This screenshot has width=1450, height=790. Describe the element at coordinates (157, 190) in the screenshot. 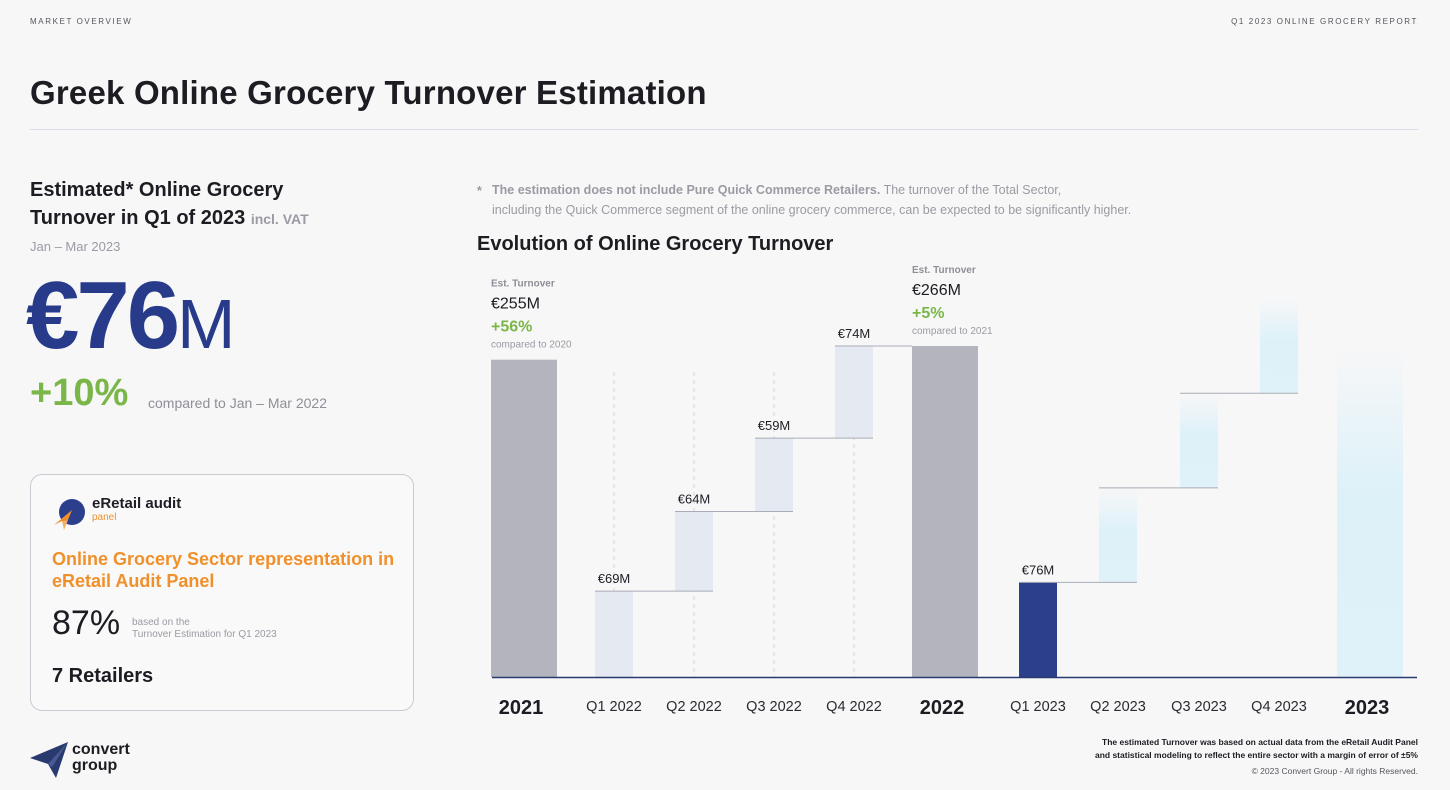

I see `estimate-heading-line1: Estimated* Online Grocery` at that location.